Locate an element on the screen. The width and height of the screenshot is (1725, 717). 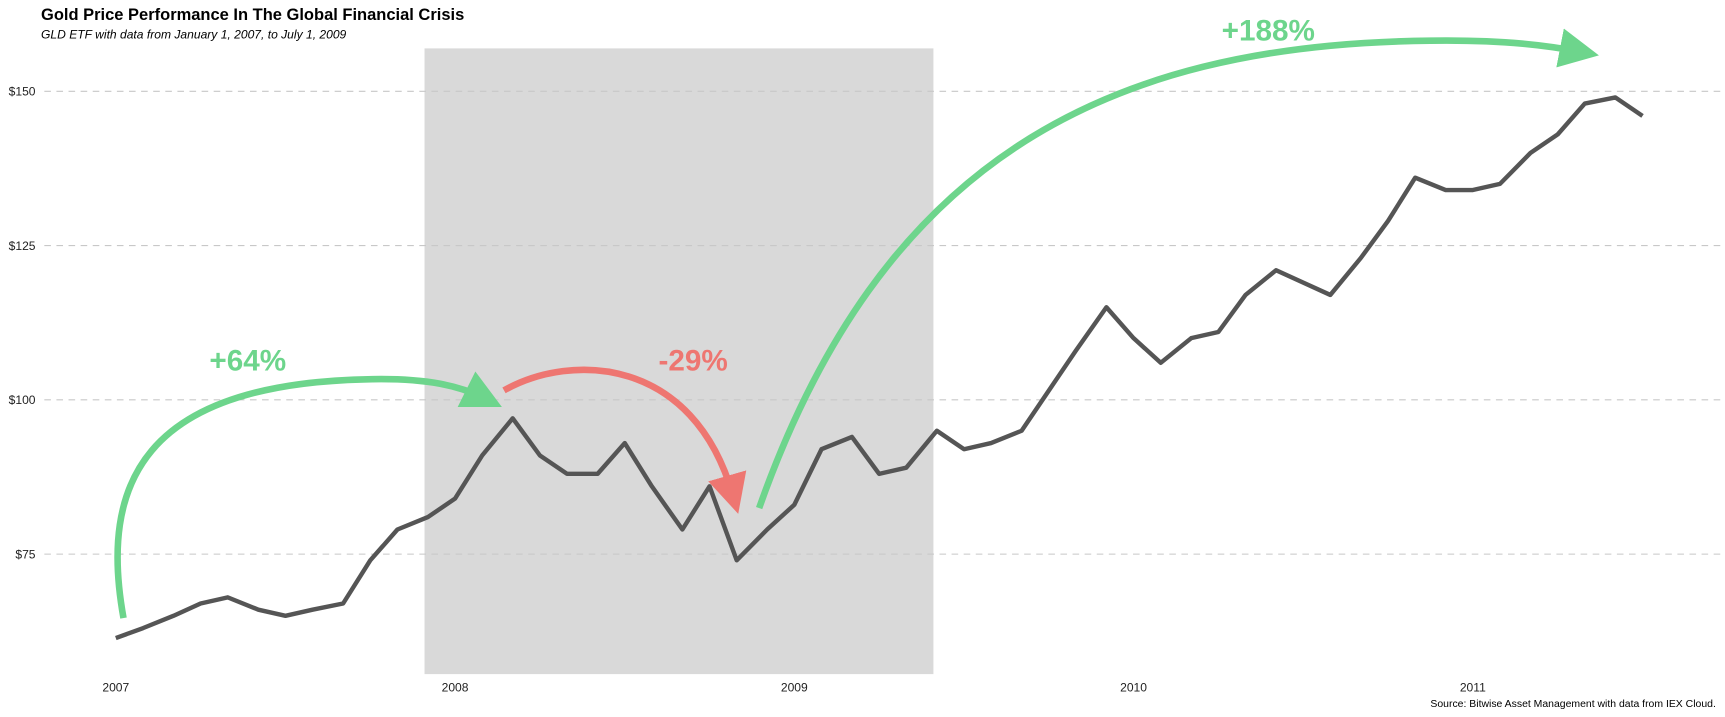
annotation-gain-2: +188% is located at coordinates (1268, 31).